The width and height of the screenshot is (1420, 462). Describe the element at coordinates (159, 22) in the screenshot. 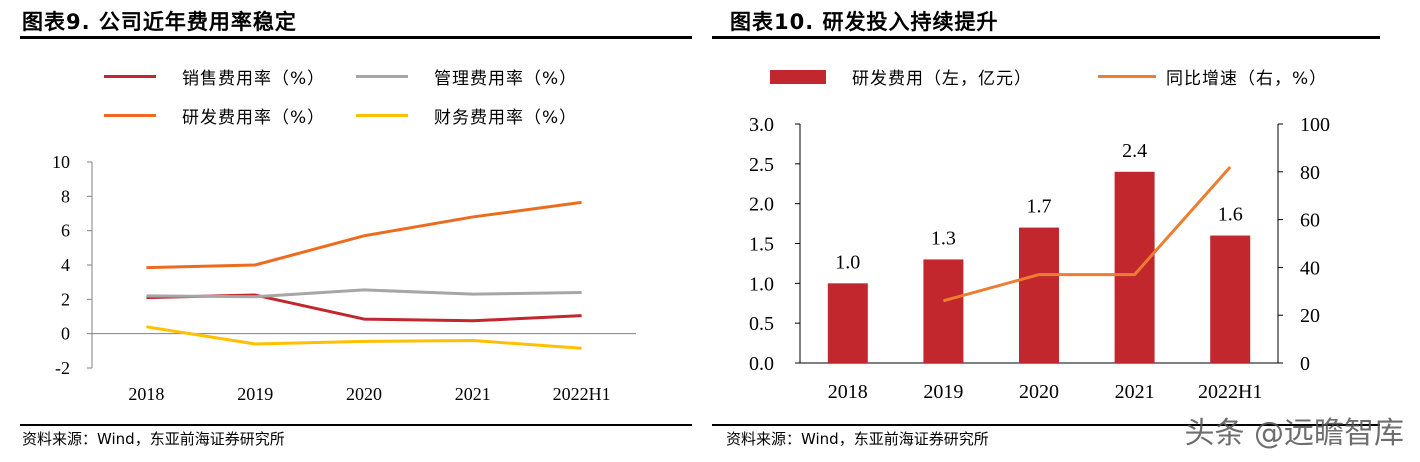

I see `chart-title: 图表9. 公司近年费用率稳定` at that location.